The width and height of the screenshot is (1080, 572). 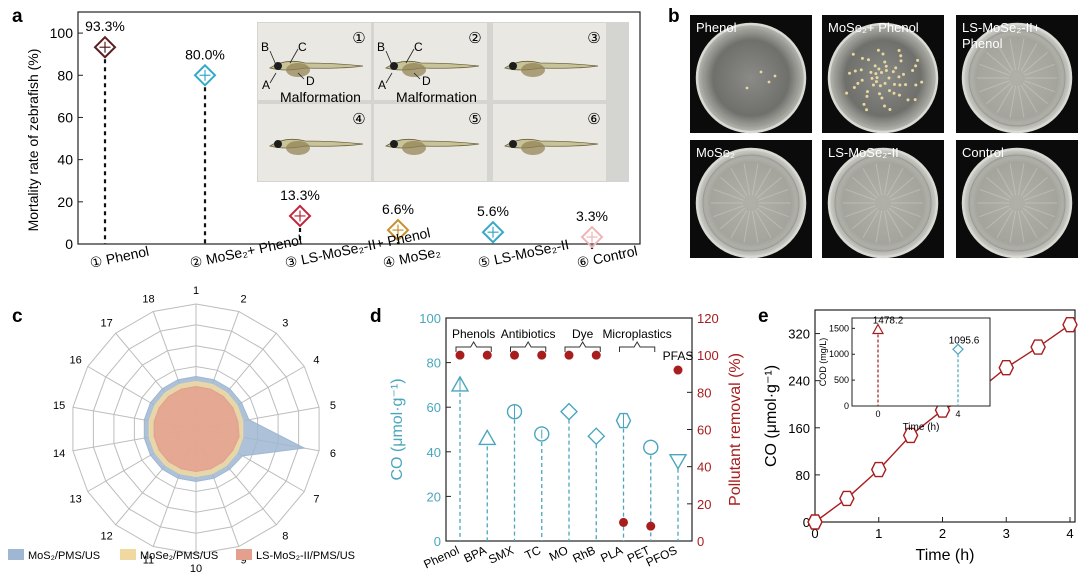 What do you see at coordinates (273, 58) in the screenshot?
I see `a-pointer` at bounding box center [273, 58].